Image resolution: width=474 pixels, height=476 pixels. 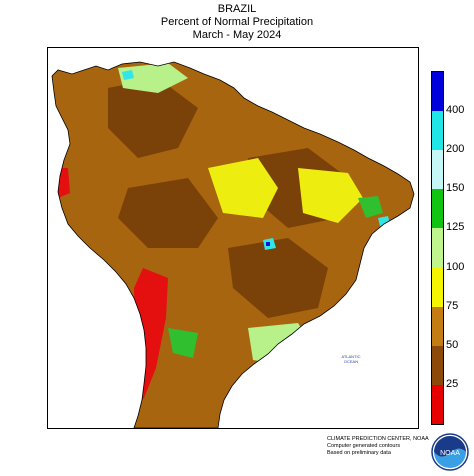 I want to click on ocean-label-line-1: ATLANTIC, so click(x=351, y=356).